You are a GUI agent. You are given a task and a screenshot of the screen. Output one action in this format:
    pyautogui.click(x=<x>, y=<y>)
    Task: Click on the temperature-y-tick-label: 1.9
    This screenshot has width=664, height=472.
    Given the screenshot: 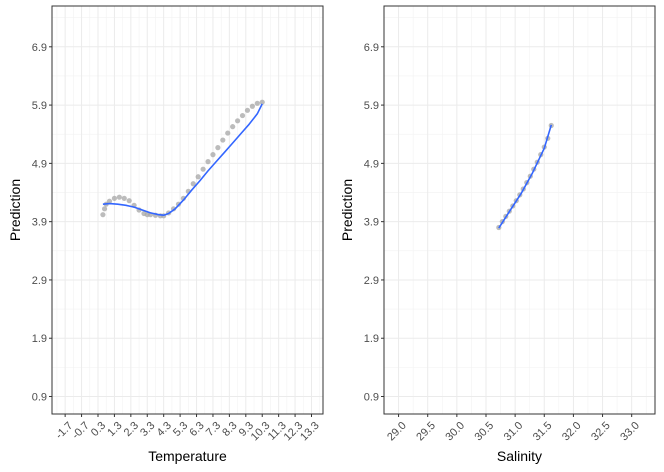 What is the action you would take?
    pyautogui.click(x=39, y=339)
    